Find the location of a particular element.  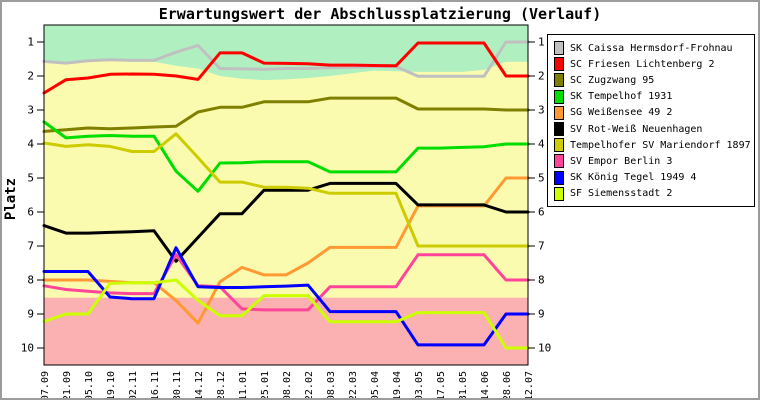

x-tick-label: 02.11 is located at coordinates (133, 384).